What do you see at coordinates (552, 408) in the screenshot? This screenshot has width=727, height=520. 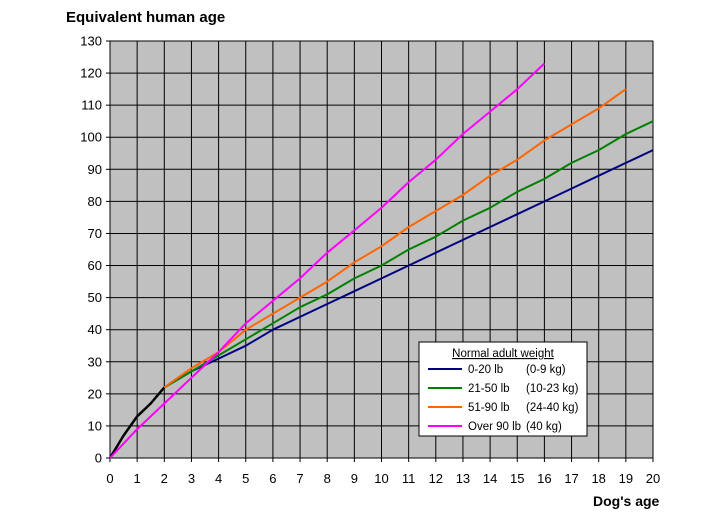 I see `legend-weight-kg: (24-40 kg)` at bounding box center [552, 408].